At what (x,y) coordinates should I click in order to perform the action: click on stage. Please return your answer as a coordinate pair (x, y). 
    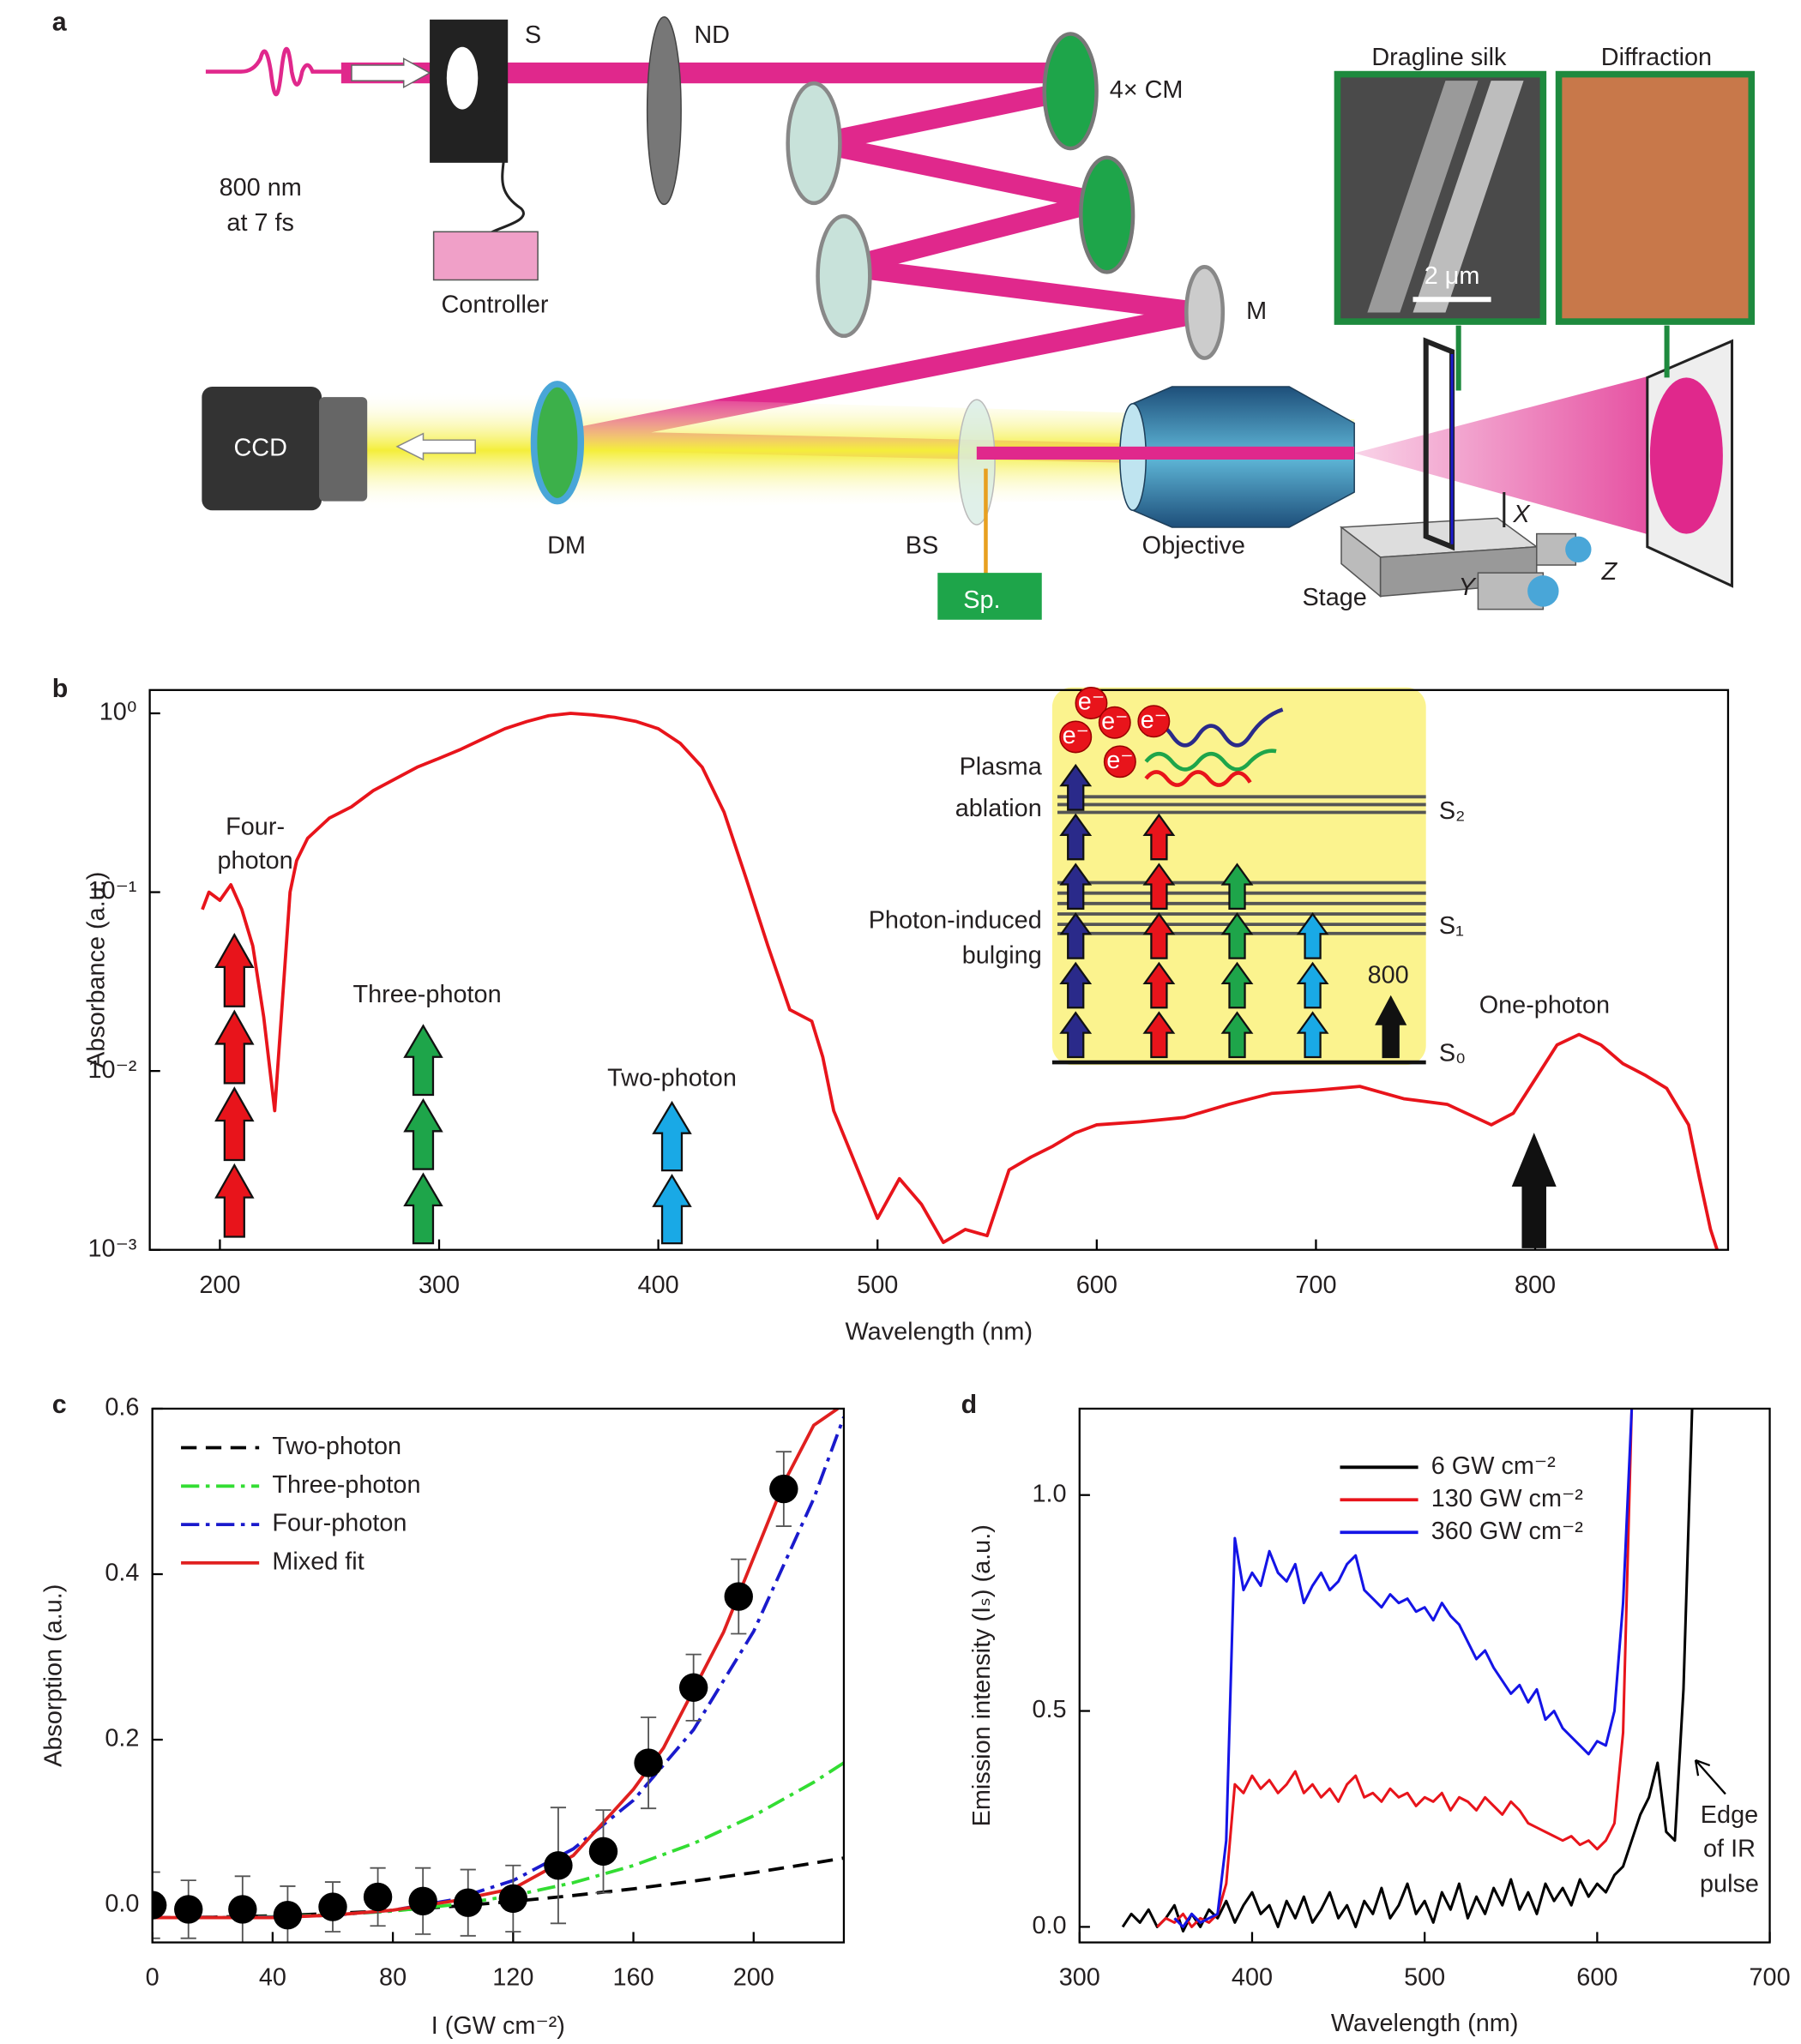
    Looking at the image, I should click on (1361, 562).